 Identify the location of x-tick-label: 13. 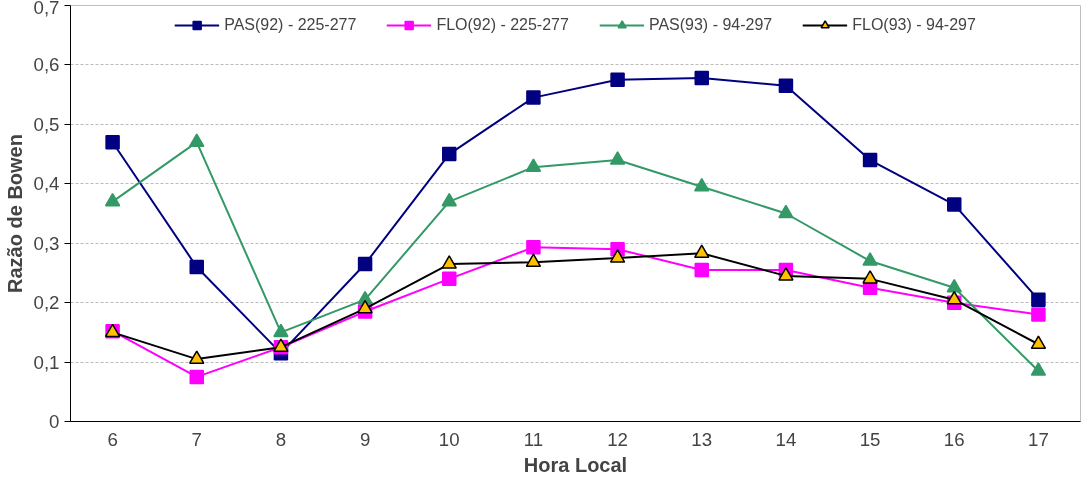
(702, 439).